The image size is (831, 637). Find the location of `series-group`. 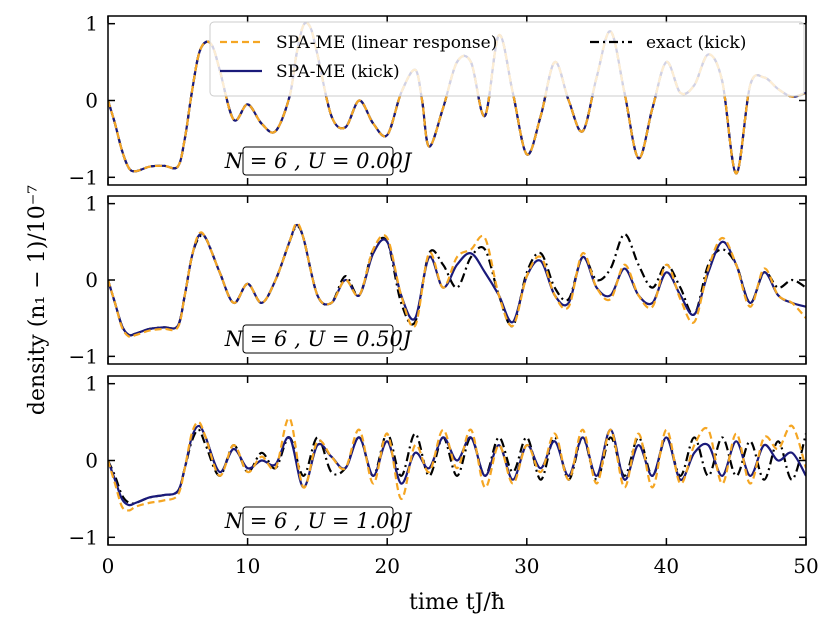

series-group is located at coordinates (457, 464).